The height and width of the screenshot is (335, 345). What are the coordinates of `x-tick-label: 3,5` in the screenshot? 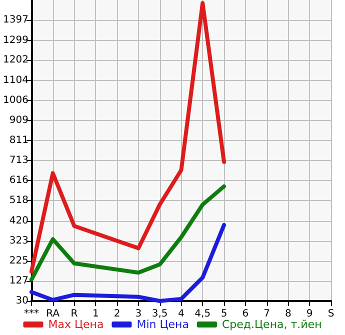 It's located at (160, 314).